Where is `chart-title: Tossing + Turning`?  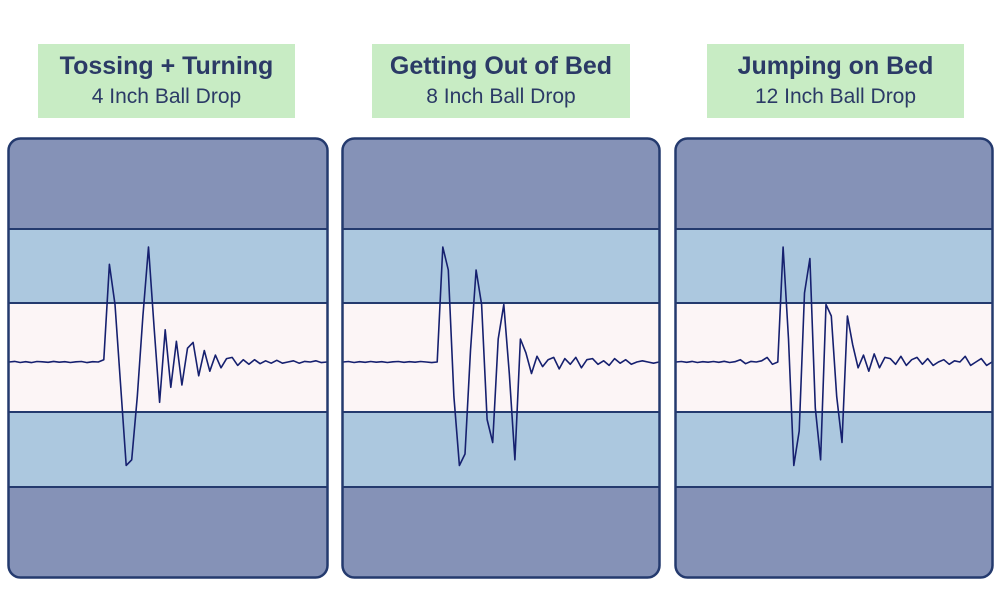 chart-title: Tossing + Turning is located at coordinates (166, 66).